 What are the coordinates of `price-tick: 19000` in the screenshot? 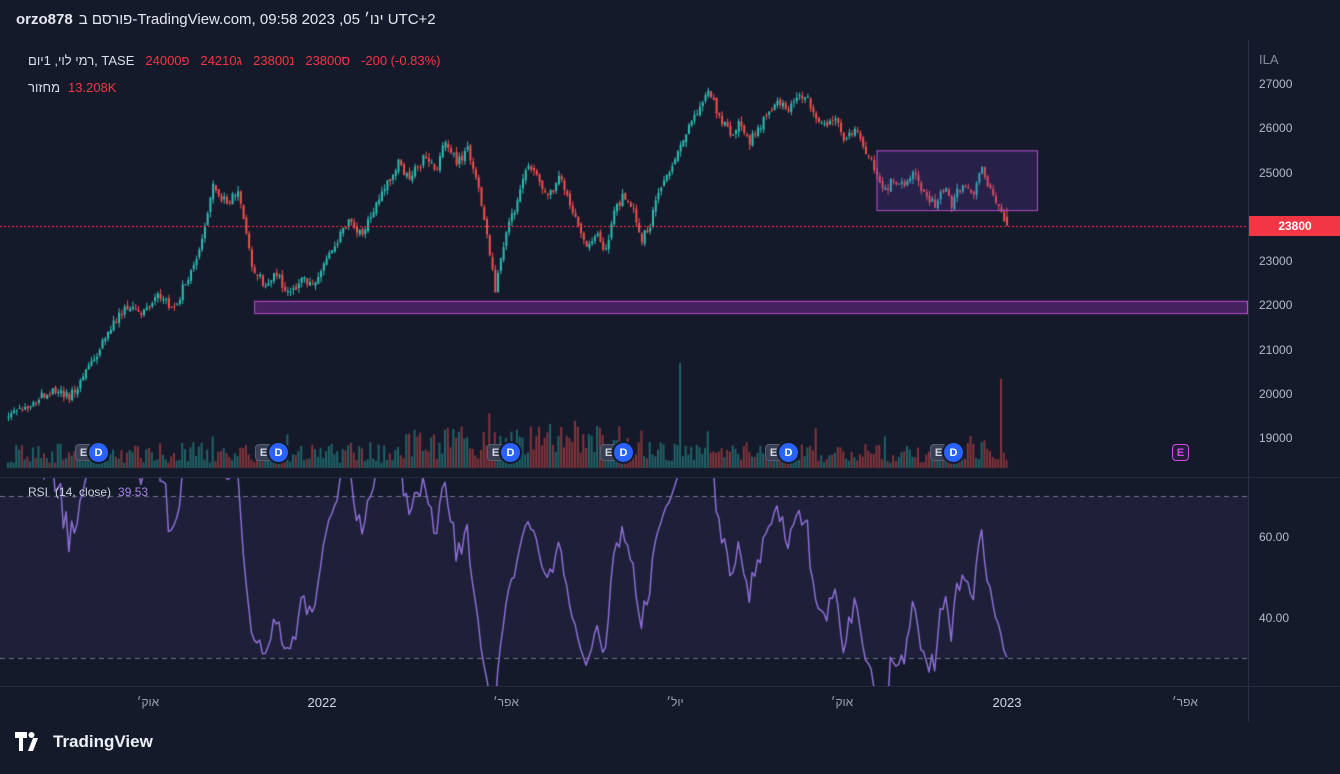 It's located at (1276, 438).